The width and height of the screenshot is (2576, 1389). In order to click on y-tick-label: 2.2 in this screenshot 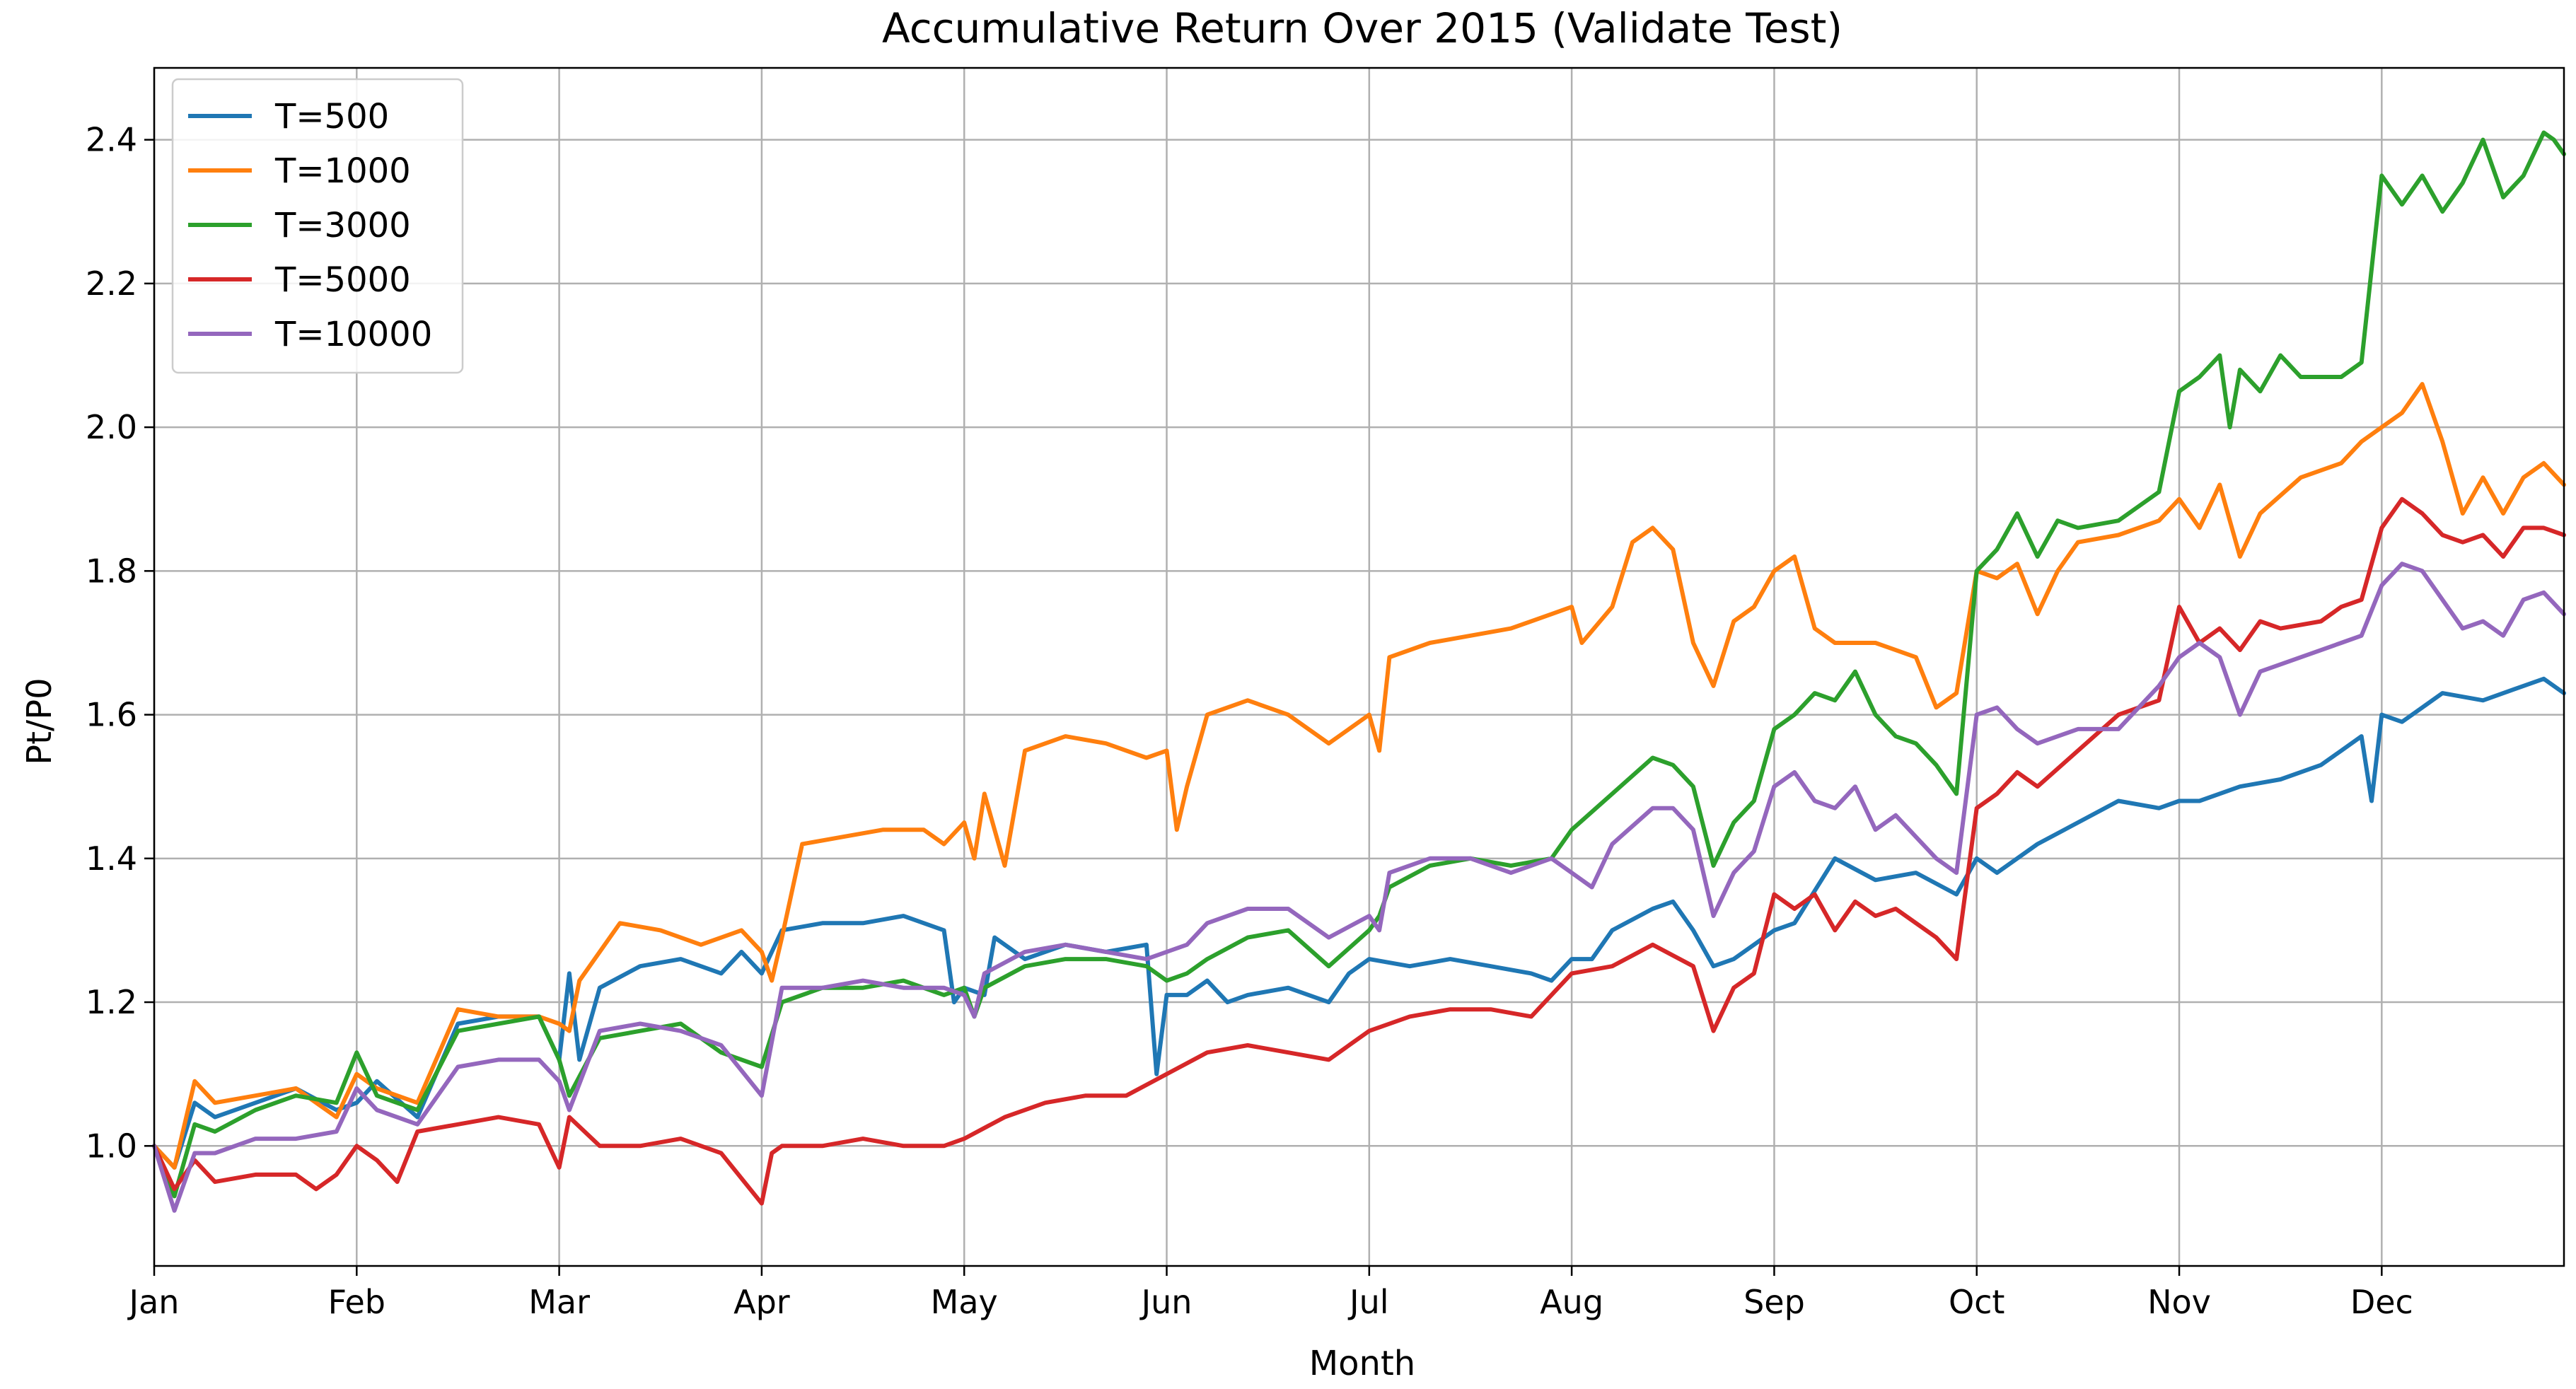, I will do `click(111, 284)`.